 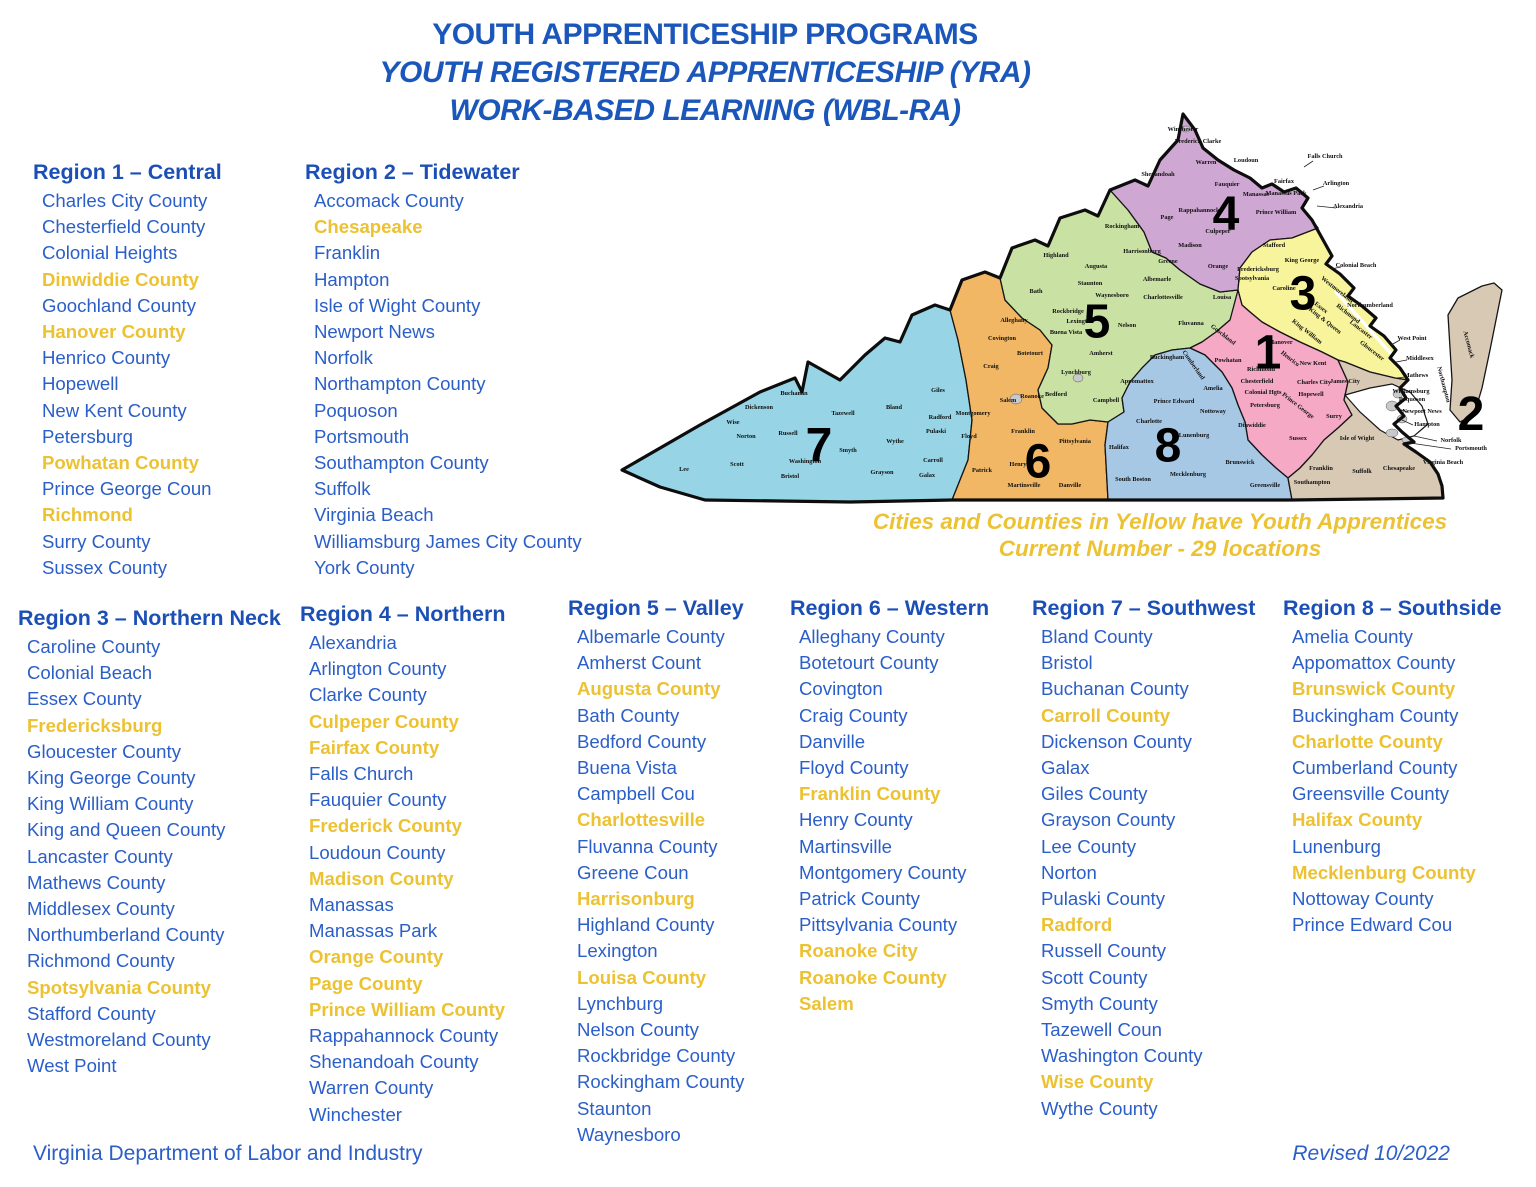 What do you see at coordinates (1158, 174) in the screenshot?
I see `map-county-label: Shenandoah` at bounding box center [1158, 174].